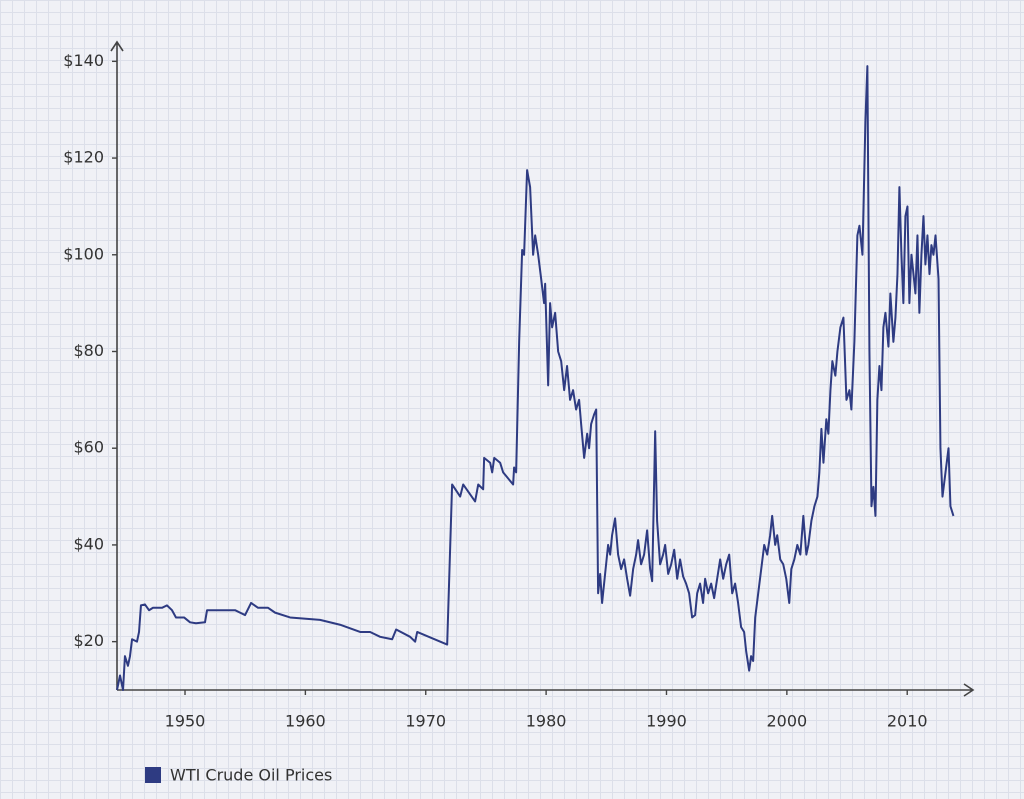  What do you see at coordinates (786, 721) in the screenshot?
I see `x-tick-label: 2000` at bounding box center [786, 721].